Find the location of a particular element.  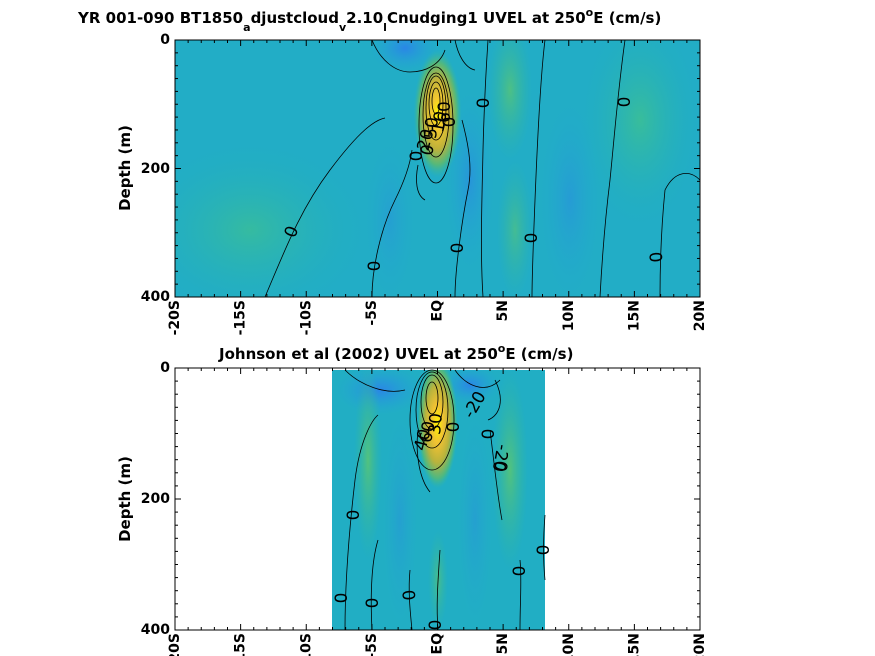

top-heatmap-green-region is located at coordinates (272, 218).